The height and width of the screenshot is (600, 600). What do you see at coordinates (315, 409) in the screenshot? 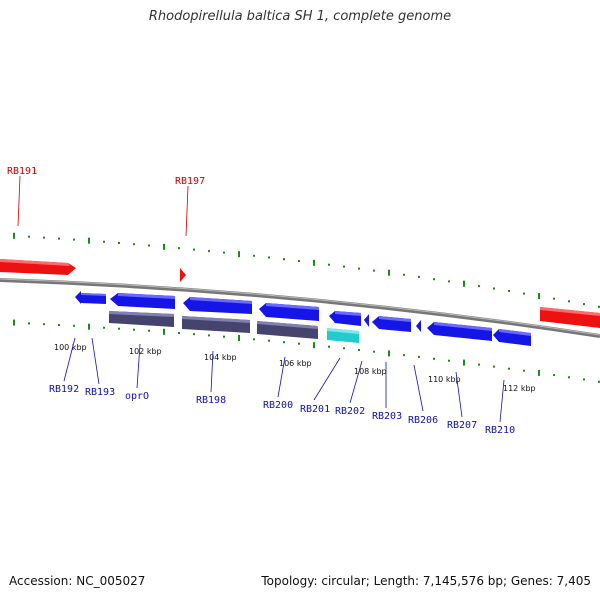
I see `gene-label-rb201: RB201` at bounding box center [315, 409].